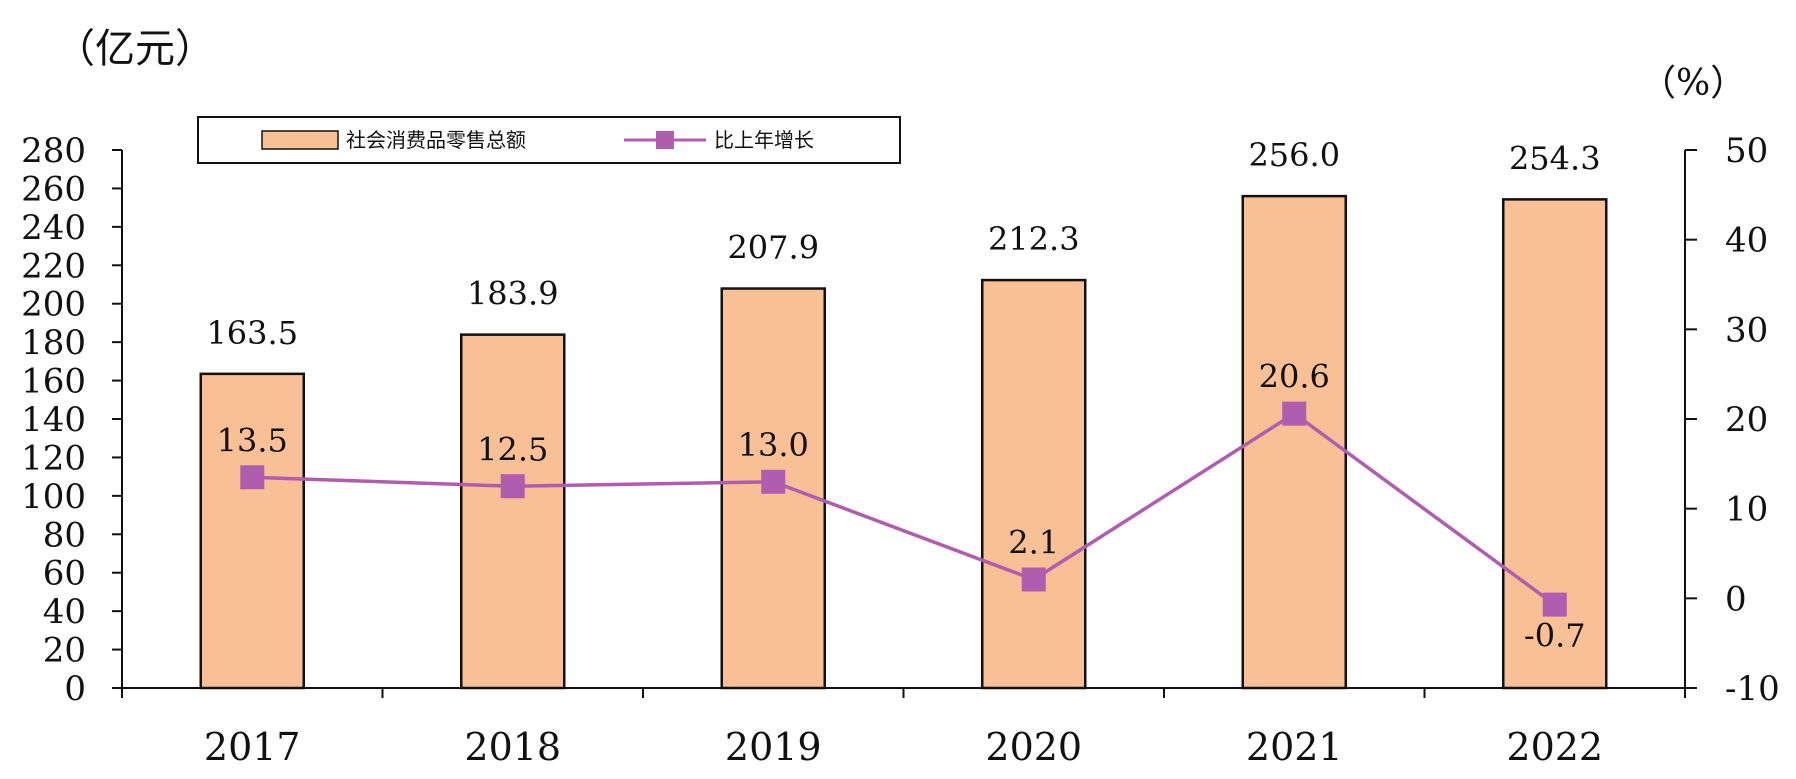  What do you see at coordinates (1555, 636) in the screenshot?
I see `line-data-label: -0.7` at bounding box center [1555, 636].